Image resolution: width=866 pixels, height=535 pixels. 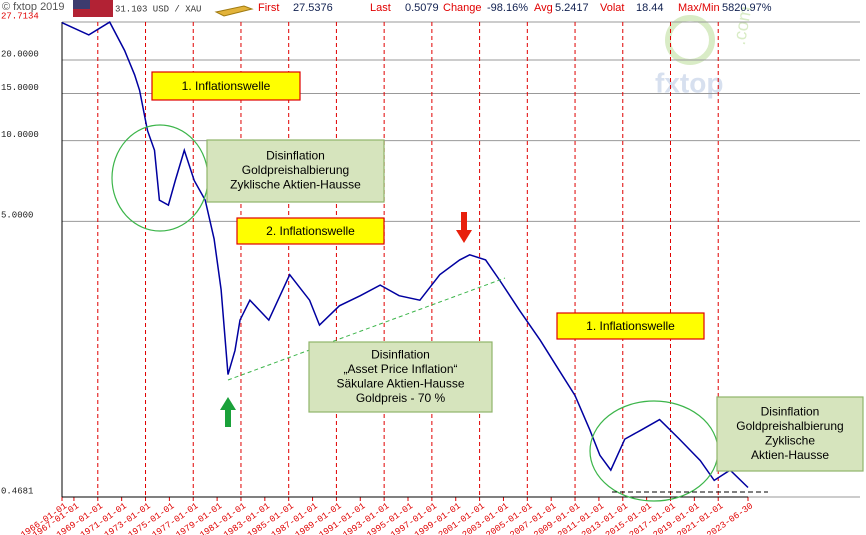 I want to click on us-flag-canton, so click(x=81, y=4).